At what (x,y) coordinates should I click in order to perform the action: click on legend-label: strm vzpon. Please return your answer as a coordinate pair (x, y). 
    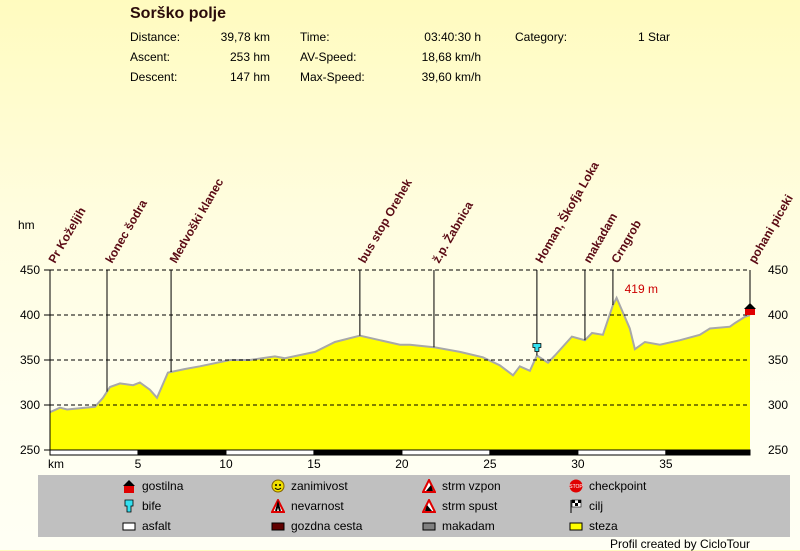
    Looking at the image, I should click on (471, 486).